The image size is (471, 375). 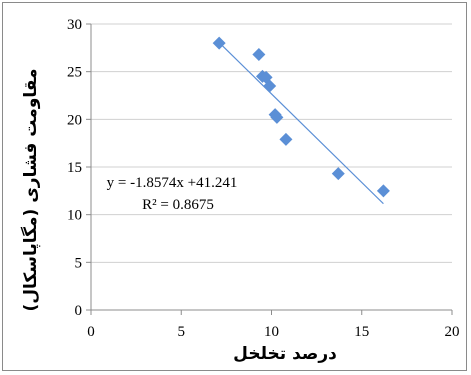 I want to click on y-tick-label-2: 10, so click(x=74, y=216).